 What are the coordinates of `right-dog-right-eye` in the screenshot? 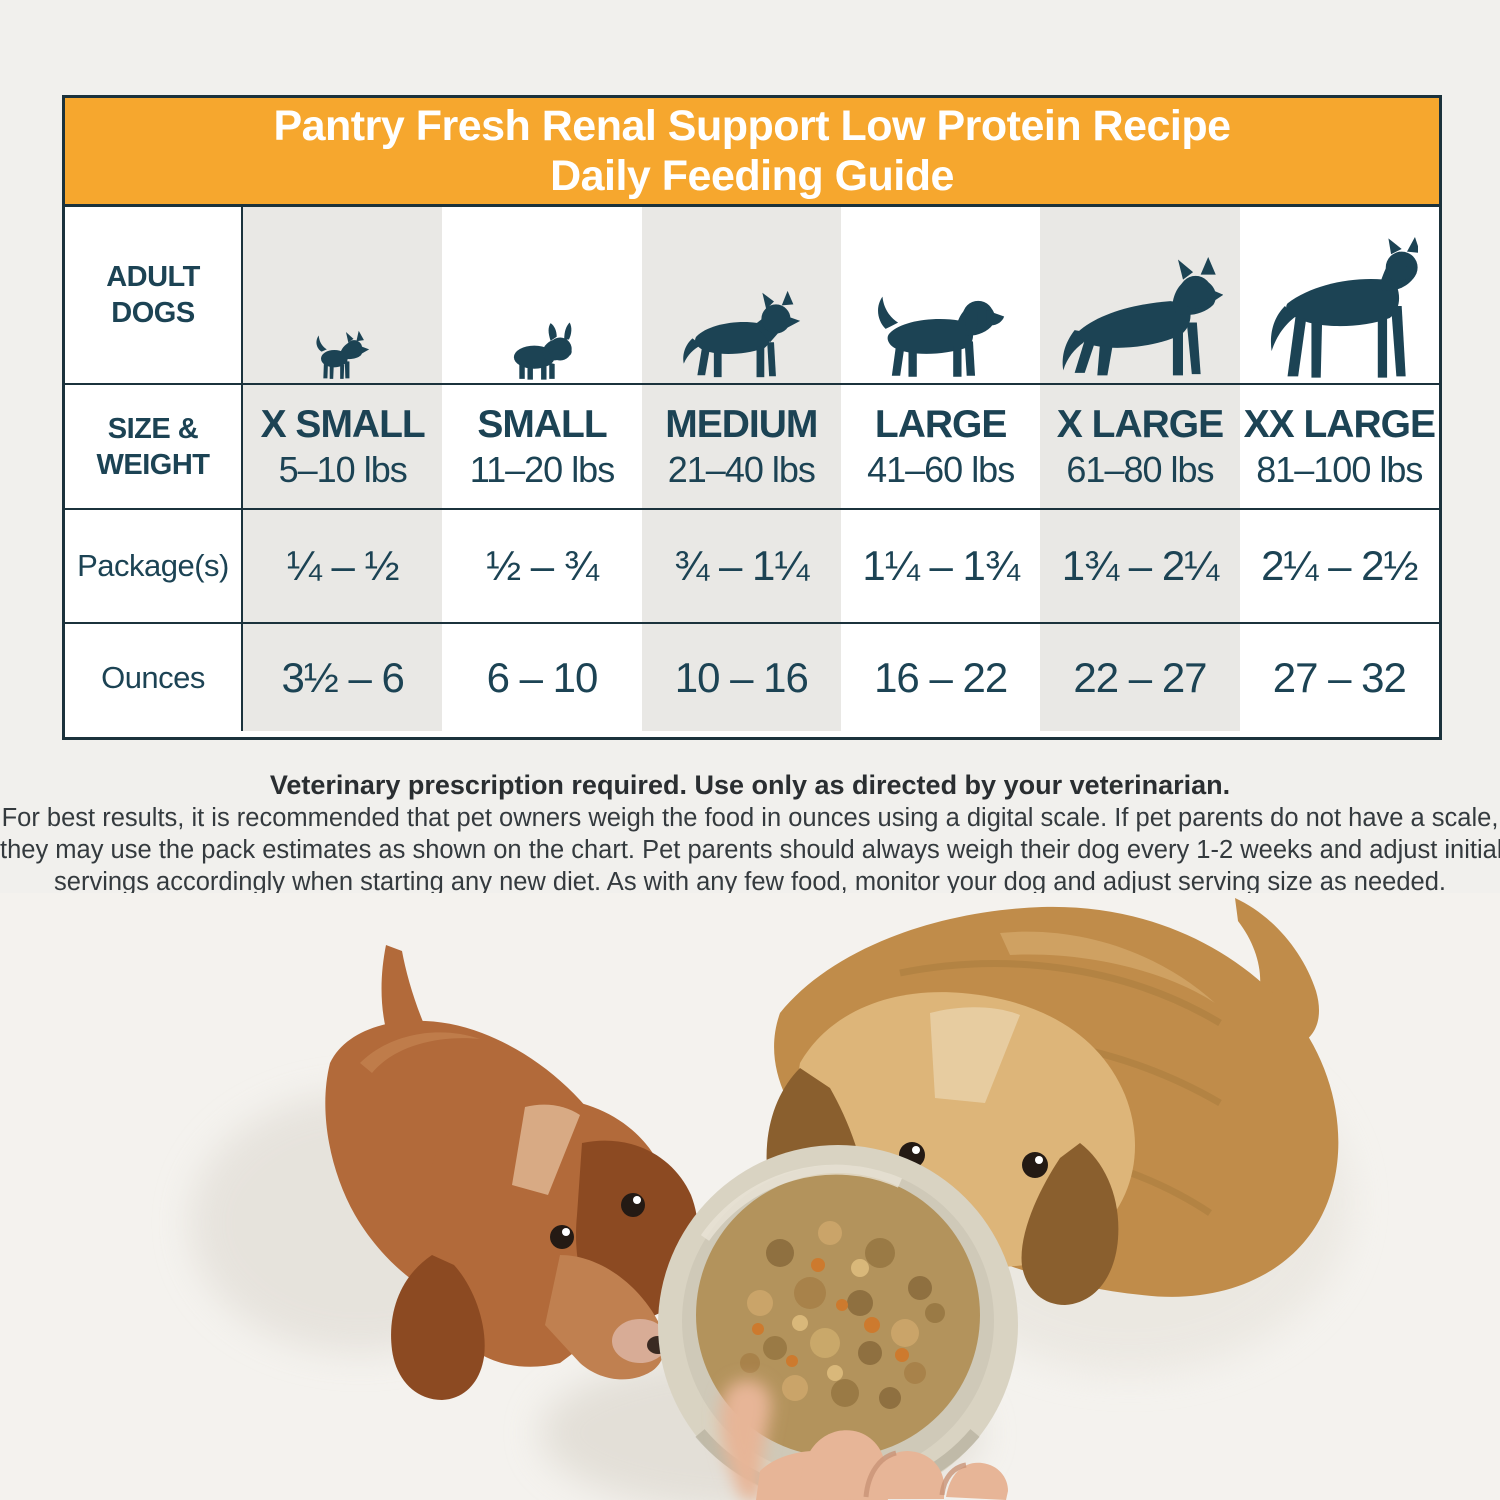 It's located at (1035, 1165).